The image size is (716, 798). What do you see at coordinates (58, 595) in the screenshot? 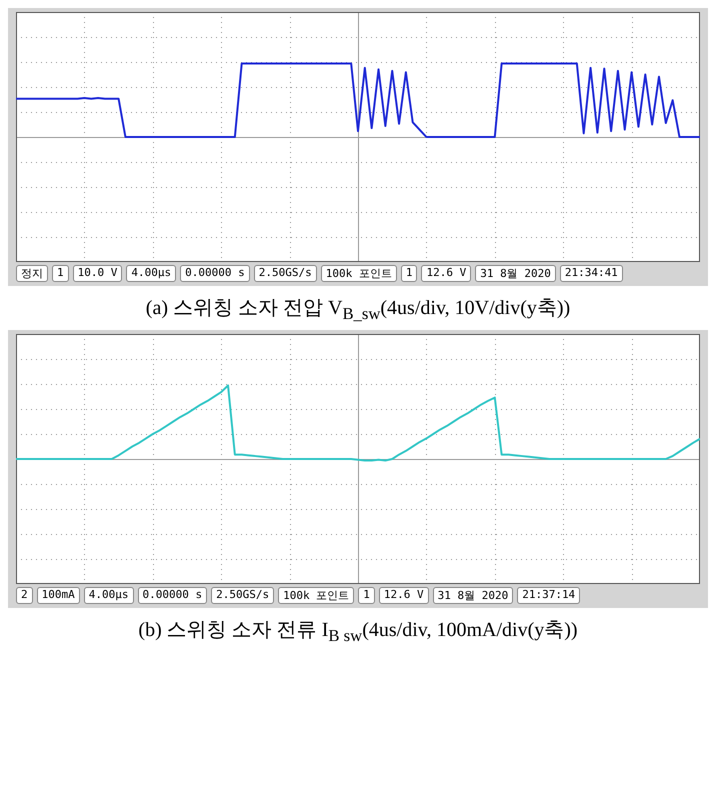
I see `text: 100mA` at bounding box center [58, 595].